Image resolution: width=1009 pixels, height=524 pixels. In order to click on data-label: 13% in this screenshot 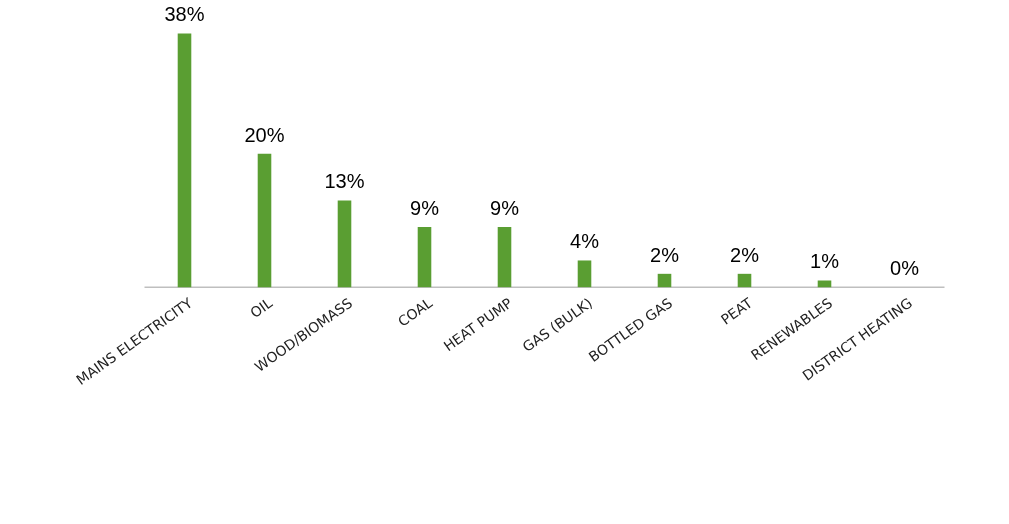, I will do `click(344, 181)`.